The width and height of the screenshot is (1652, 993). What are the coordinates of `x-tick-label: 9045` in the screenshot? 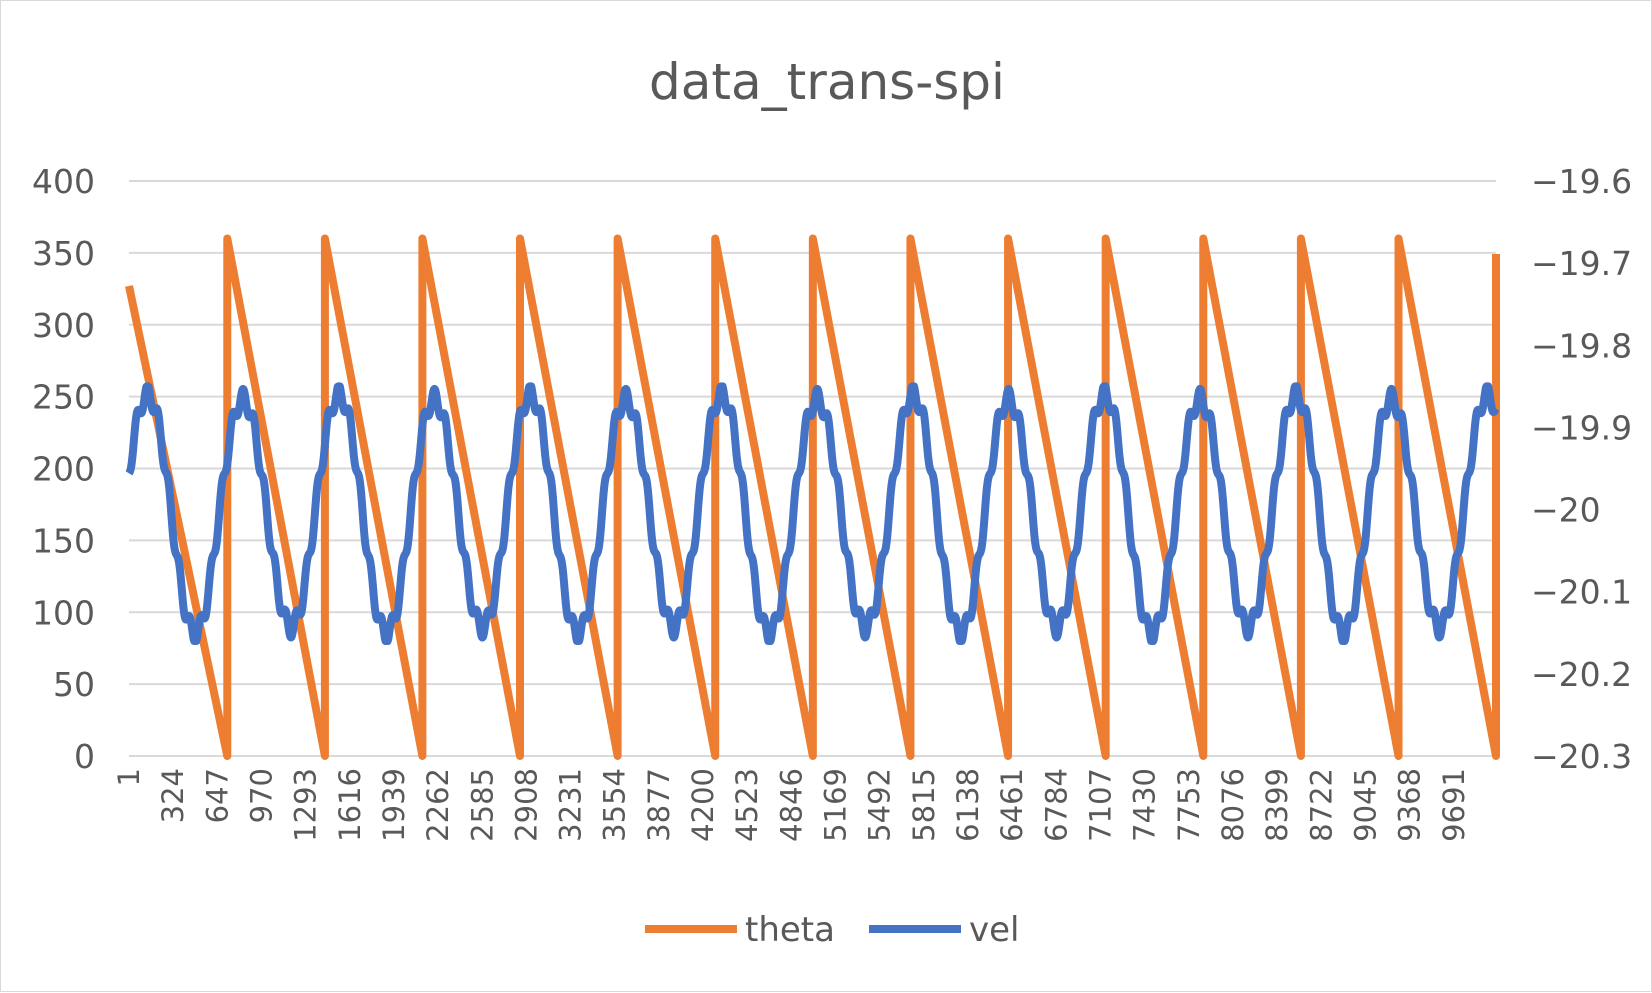 It's located at (1365, 805).